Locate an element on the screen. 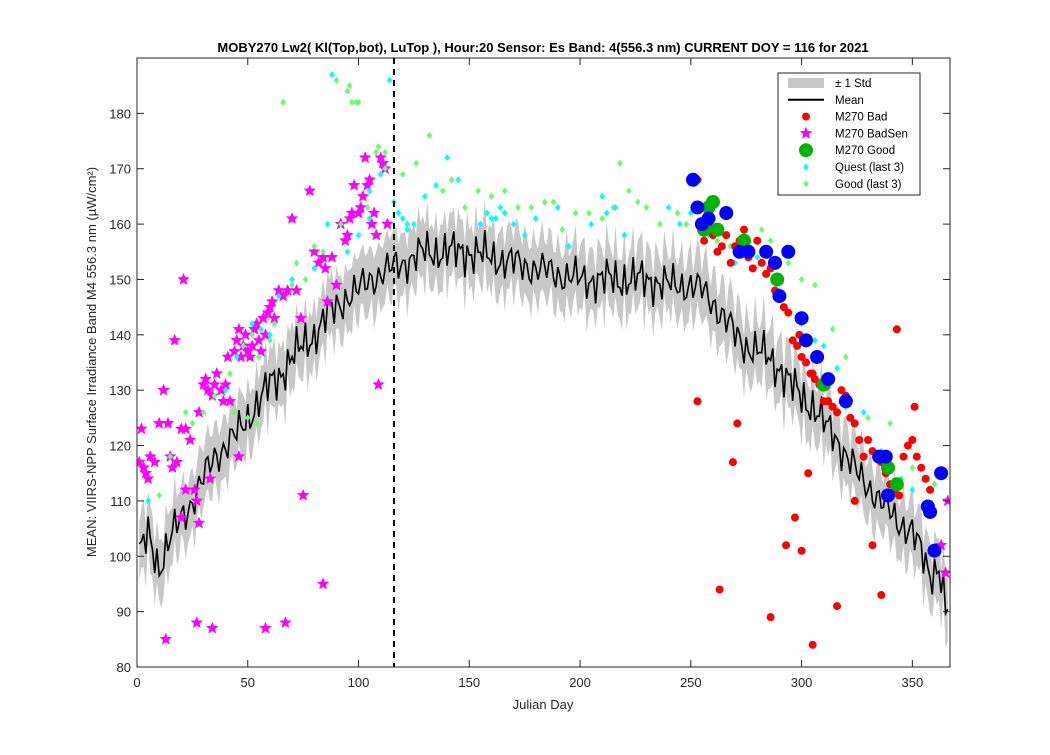 This screenshot has width=1050, height=755. legend-label: Quest (last 3) is located at coordinates (869, 168).